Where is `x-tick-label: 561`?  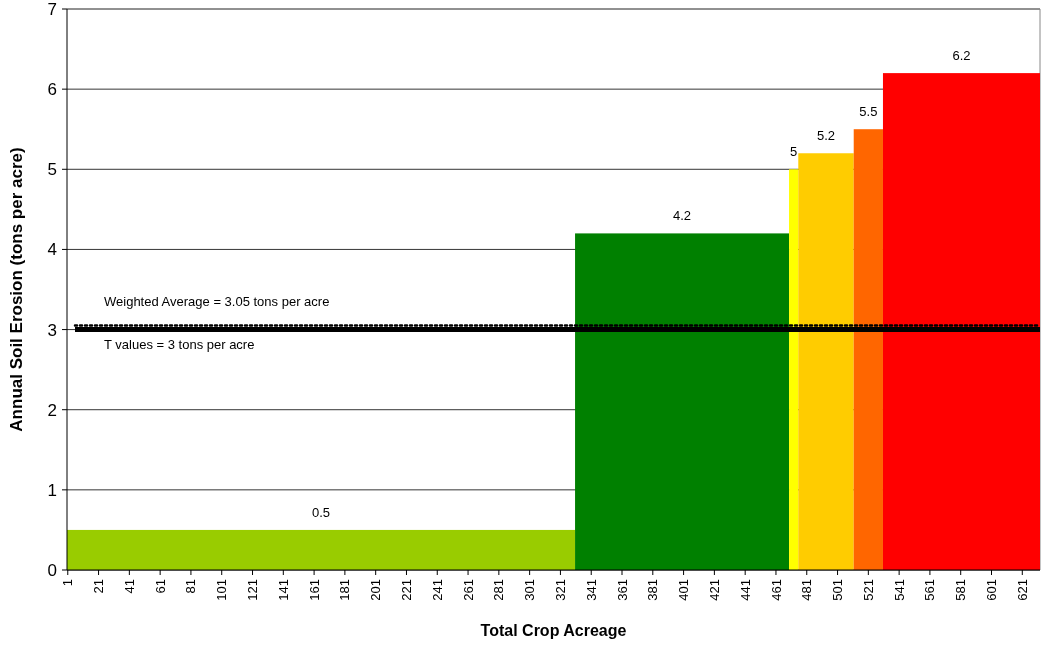 x-tick-label: 561 is located at coordinates (930, 590).